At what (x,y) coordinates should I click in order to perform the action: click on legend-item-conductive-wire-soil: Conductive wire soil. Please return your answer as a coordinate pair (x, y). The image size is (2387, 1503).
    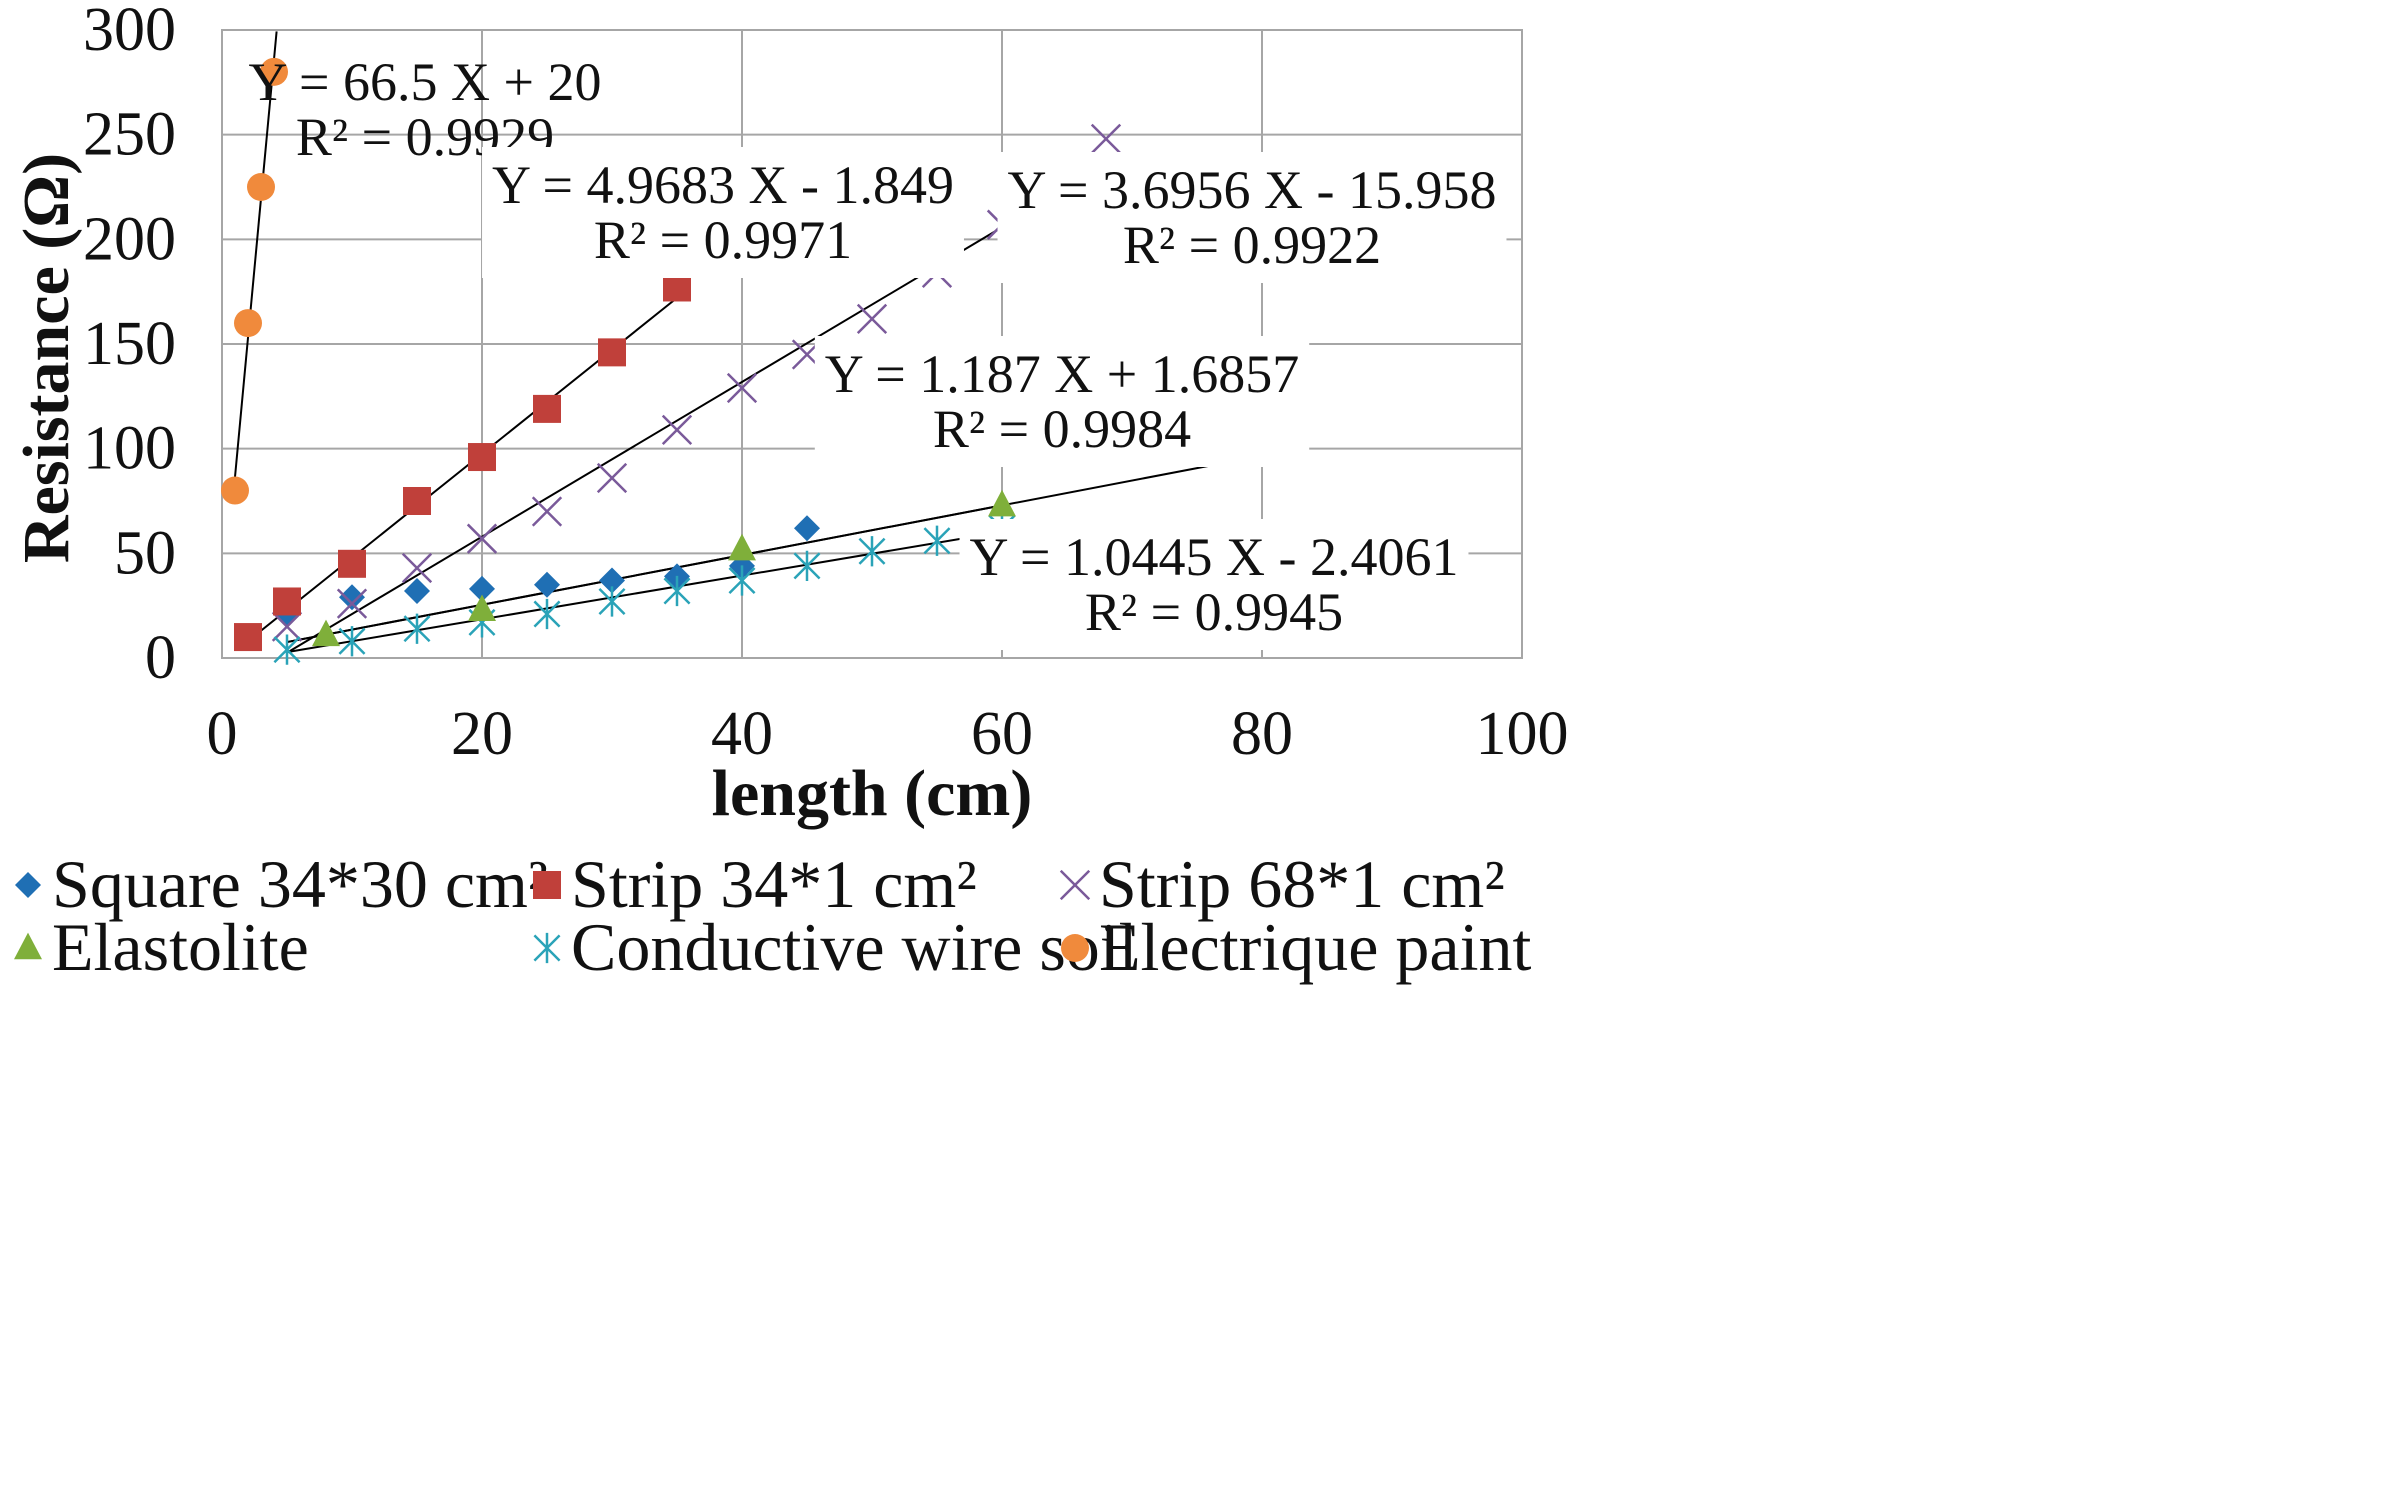
    Looking at the image, I should click on (835, 947).